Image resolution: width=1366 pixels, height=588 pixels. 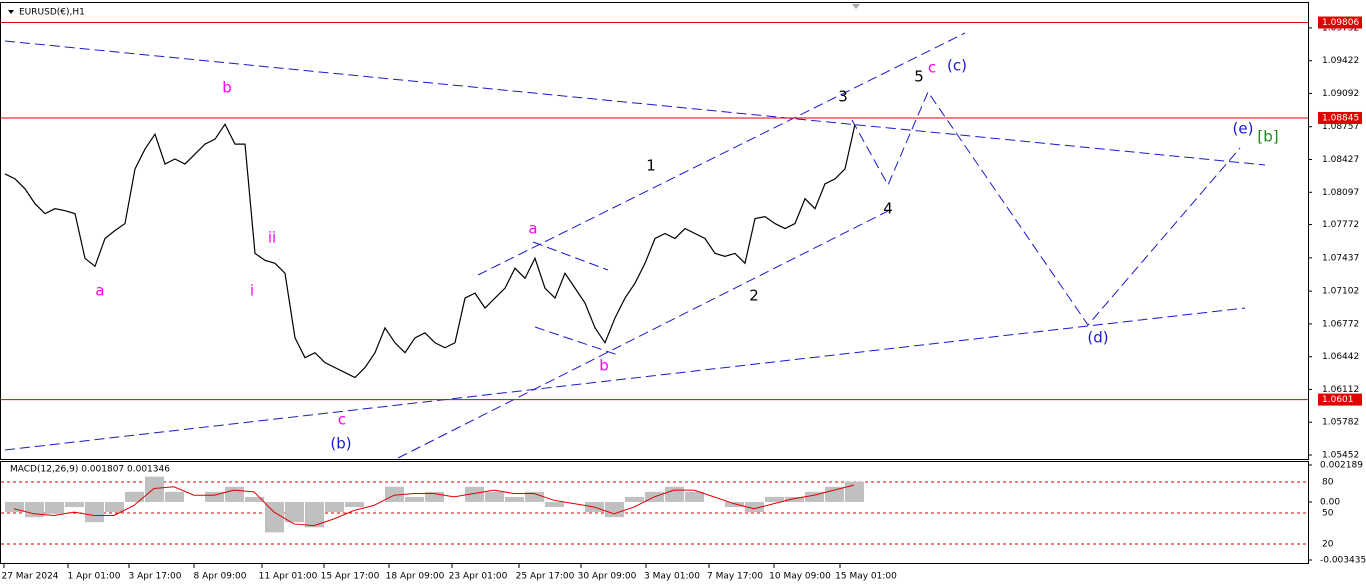 What do you see at coordinates (220, 577) in the screenshot?
I see `x-tick-label: 8 Apr 09:00` at bounding box center [220, 577].